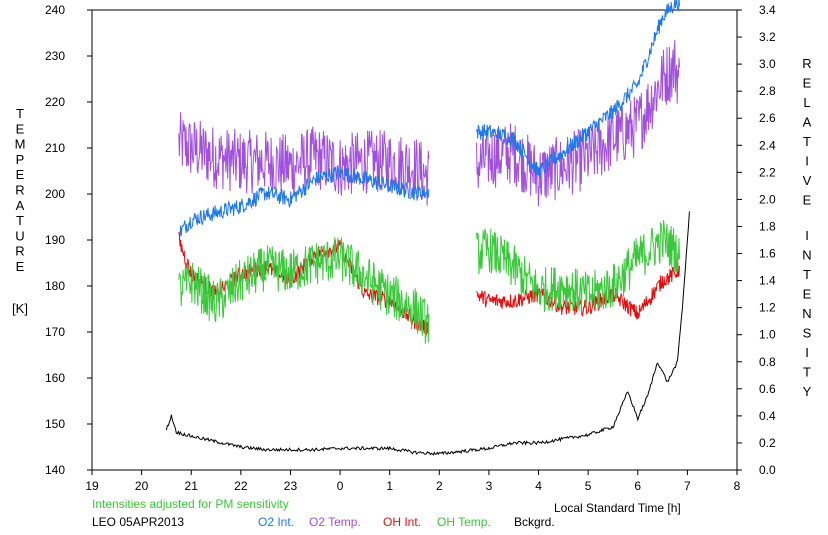 This screenshot has width=828, height=535. Describe the element at coordinates (291, 486) in the screenshot. I see `x-tick-label: 23` at that location.